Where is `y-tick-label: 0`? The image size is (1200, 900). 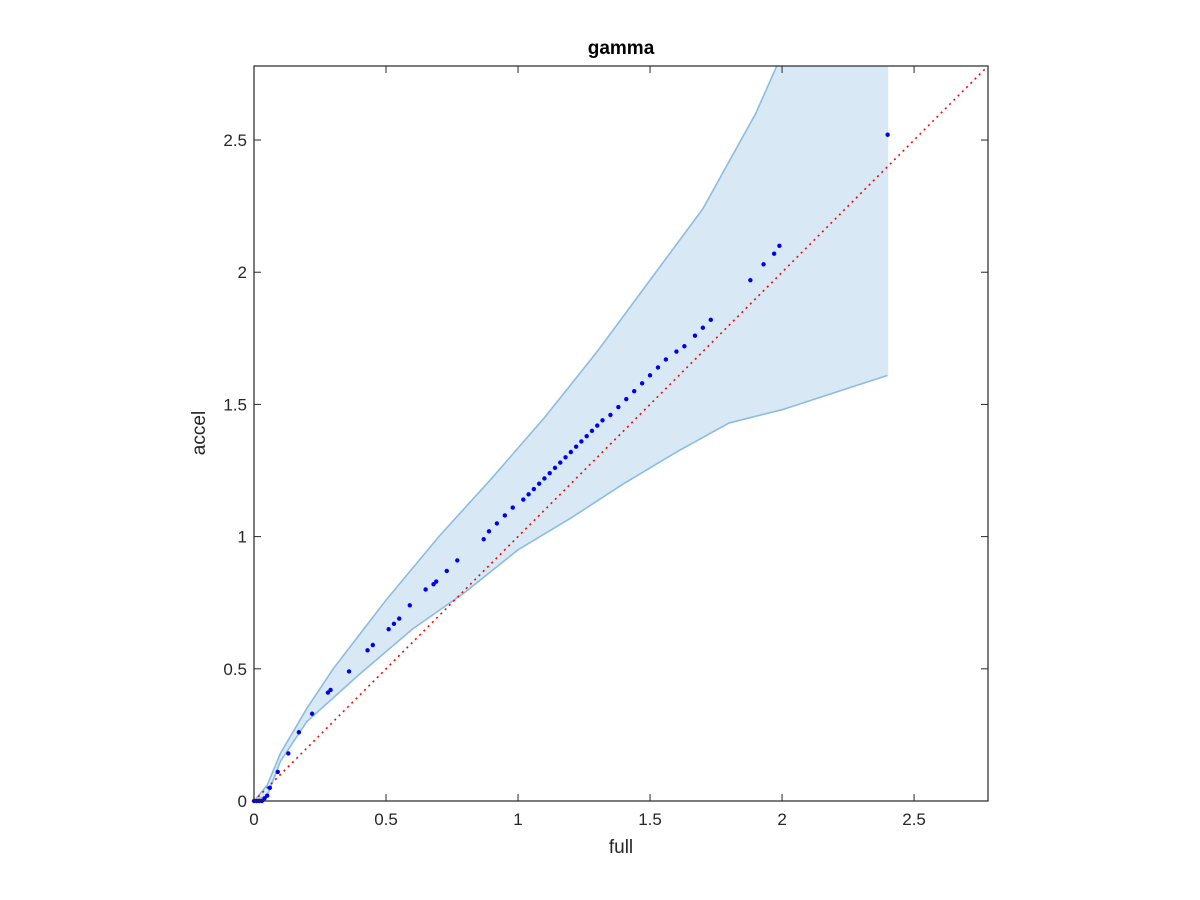 y-tick-label: 0 is located at coordinates (242, 801).